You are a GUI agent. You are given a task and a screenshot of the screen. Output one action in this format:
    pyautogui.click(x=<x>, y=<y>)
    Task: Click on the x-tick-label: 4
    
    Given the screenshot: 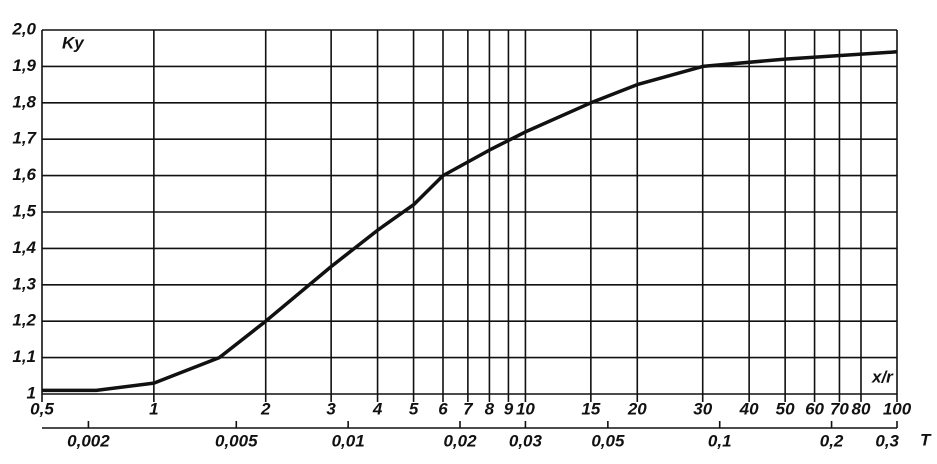 What is the action you would take?
    pyautogui.click(x=377, y=408)
    